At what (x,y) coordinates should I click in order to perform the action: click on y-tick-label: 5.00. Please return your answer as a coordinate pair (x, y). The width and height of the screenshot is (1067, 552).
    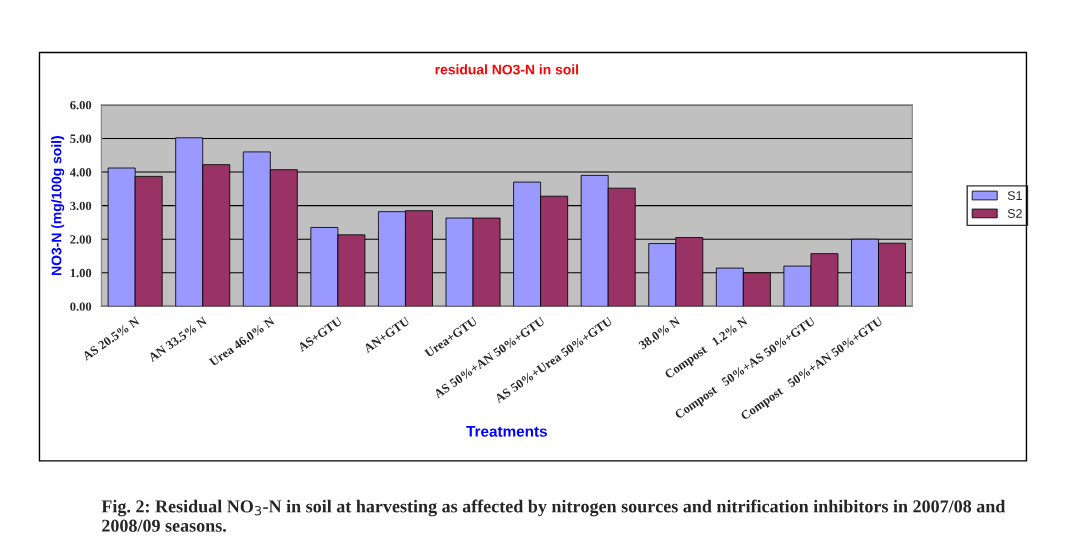
    Looking at the image, I should click on (81, 138).